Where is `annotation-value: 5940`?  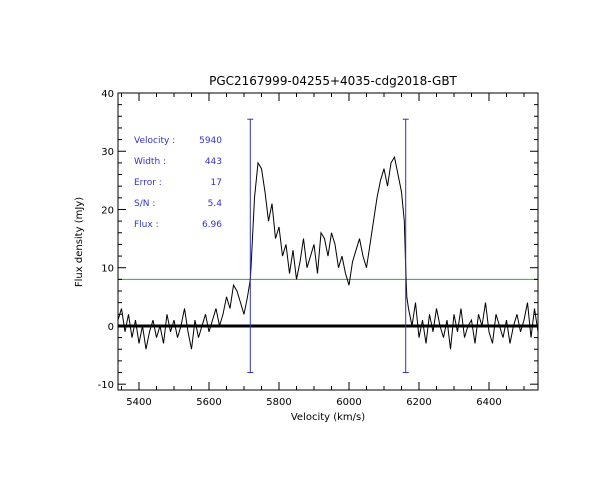
annotation-value: 5940 is located at coordinates (210, 141).